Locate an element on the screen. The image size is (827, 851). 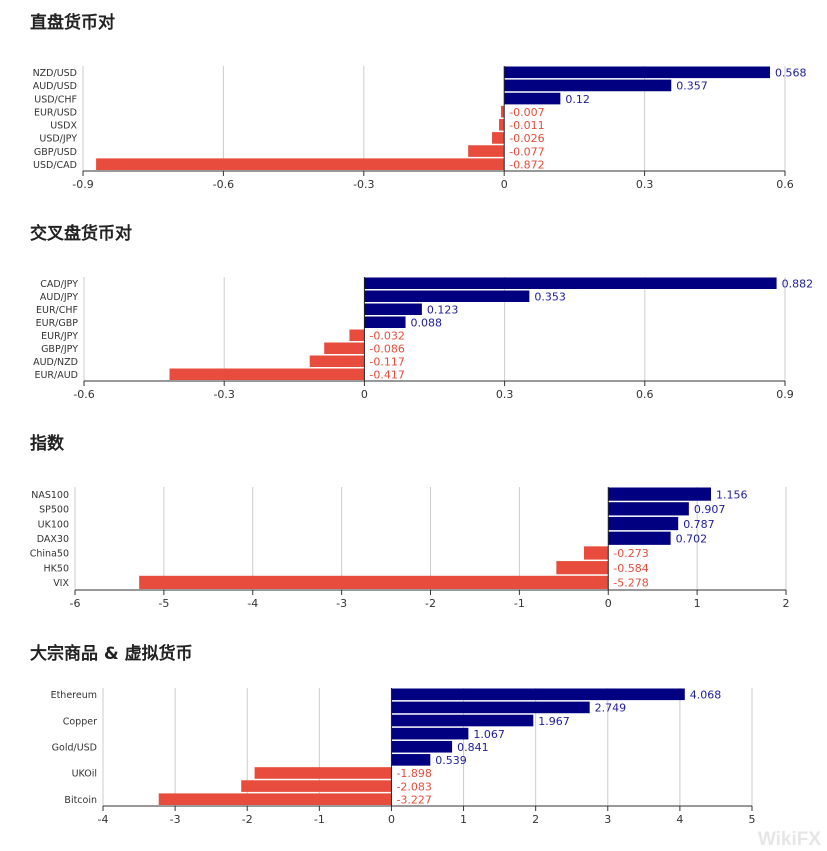
category-label: China50 is located at coordinates (49, 554).